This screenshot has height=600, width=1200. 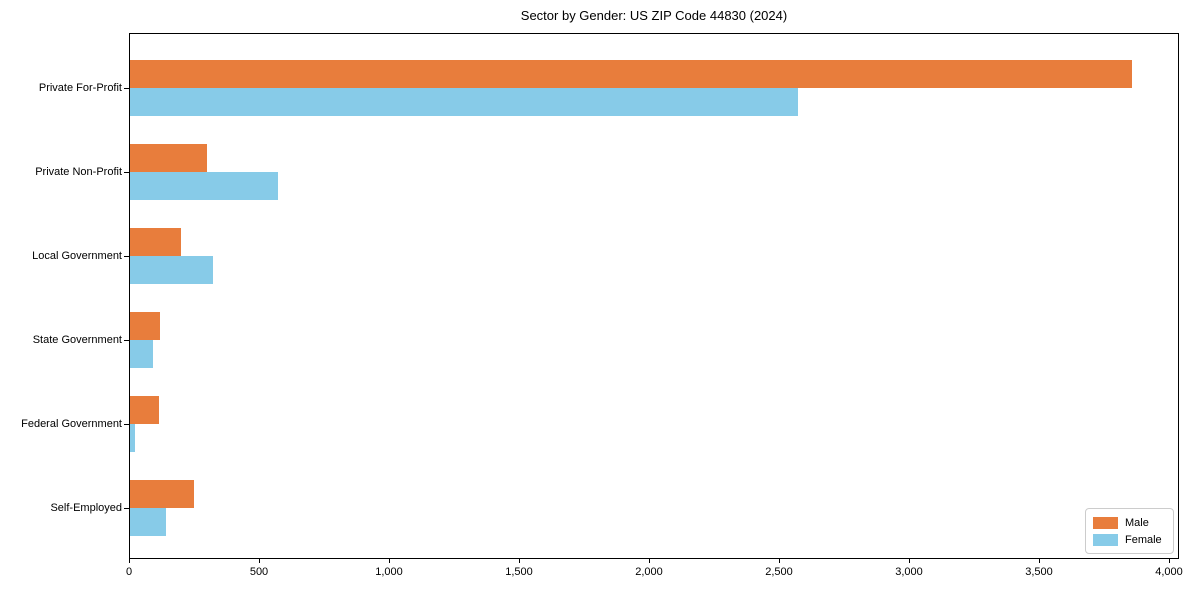 What do you see at coordinates (649, 572) in the screenshot?
I see `x-axis-tick-label-4: 2,000` at bounding box center [649, 572].